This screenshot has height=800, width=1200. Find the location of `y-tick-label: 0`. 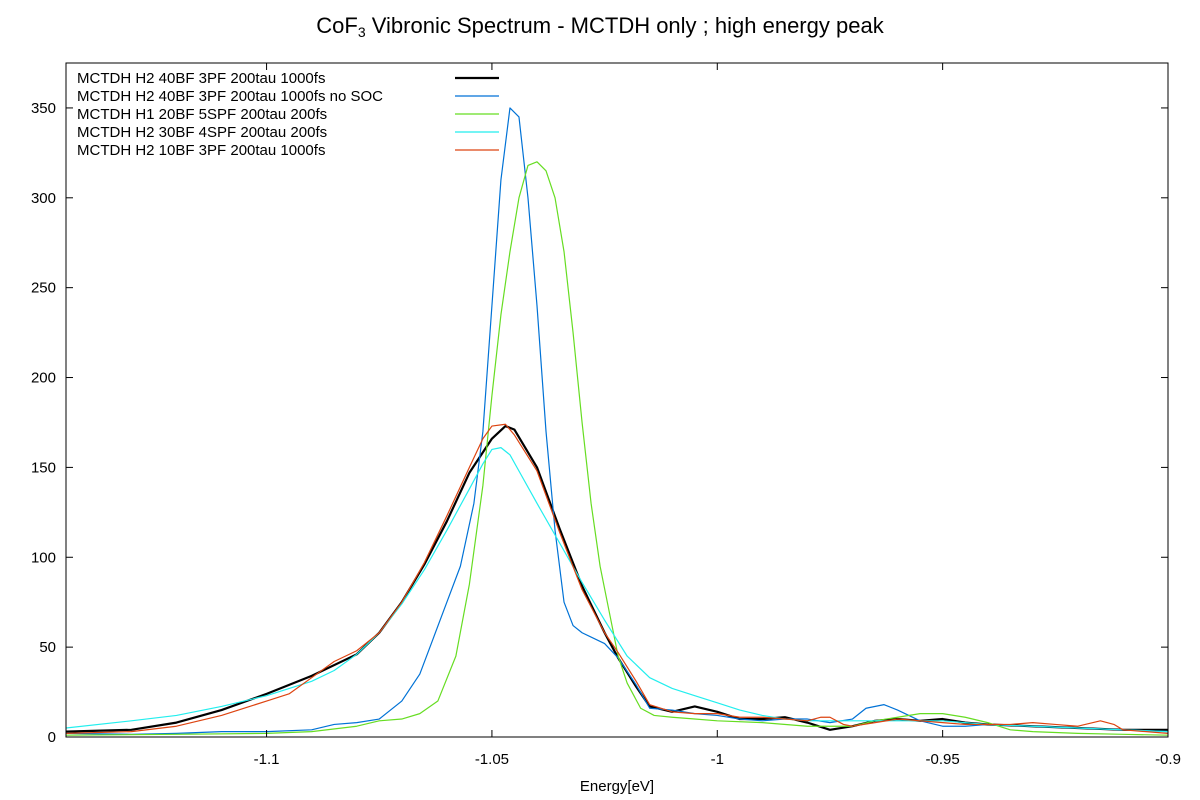

y-tick-label: 0 is located at coordinates (52, 737).